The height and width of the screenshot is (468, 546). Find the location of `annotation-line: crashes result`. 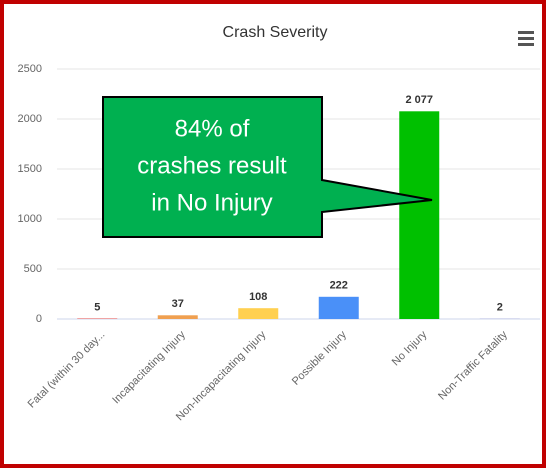

annotation-line: crashes result is located at coordinates (212, 165).